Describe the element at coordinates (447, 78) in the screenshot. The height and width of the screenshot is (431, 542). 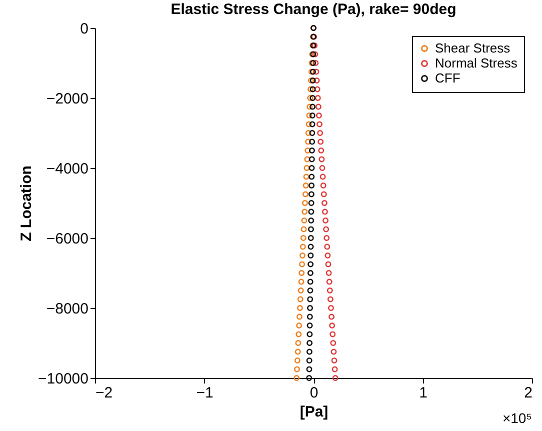
I see `legend-label: CFF` at that location.